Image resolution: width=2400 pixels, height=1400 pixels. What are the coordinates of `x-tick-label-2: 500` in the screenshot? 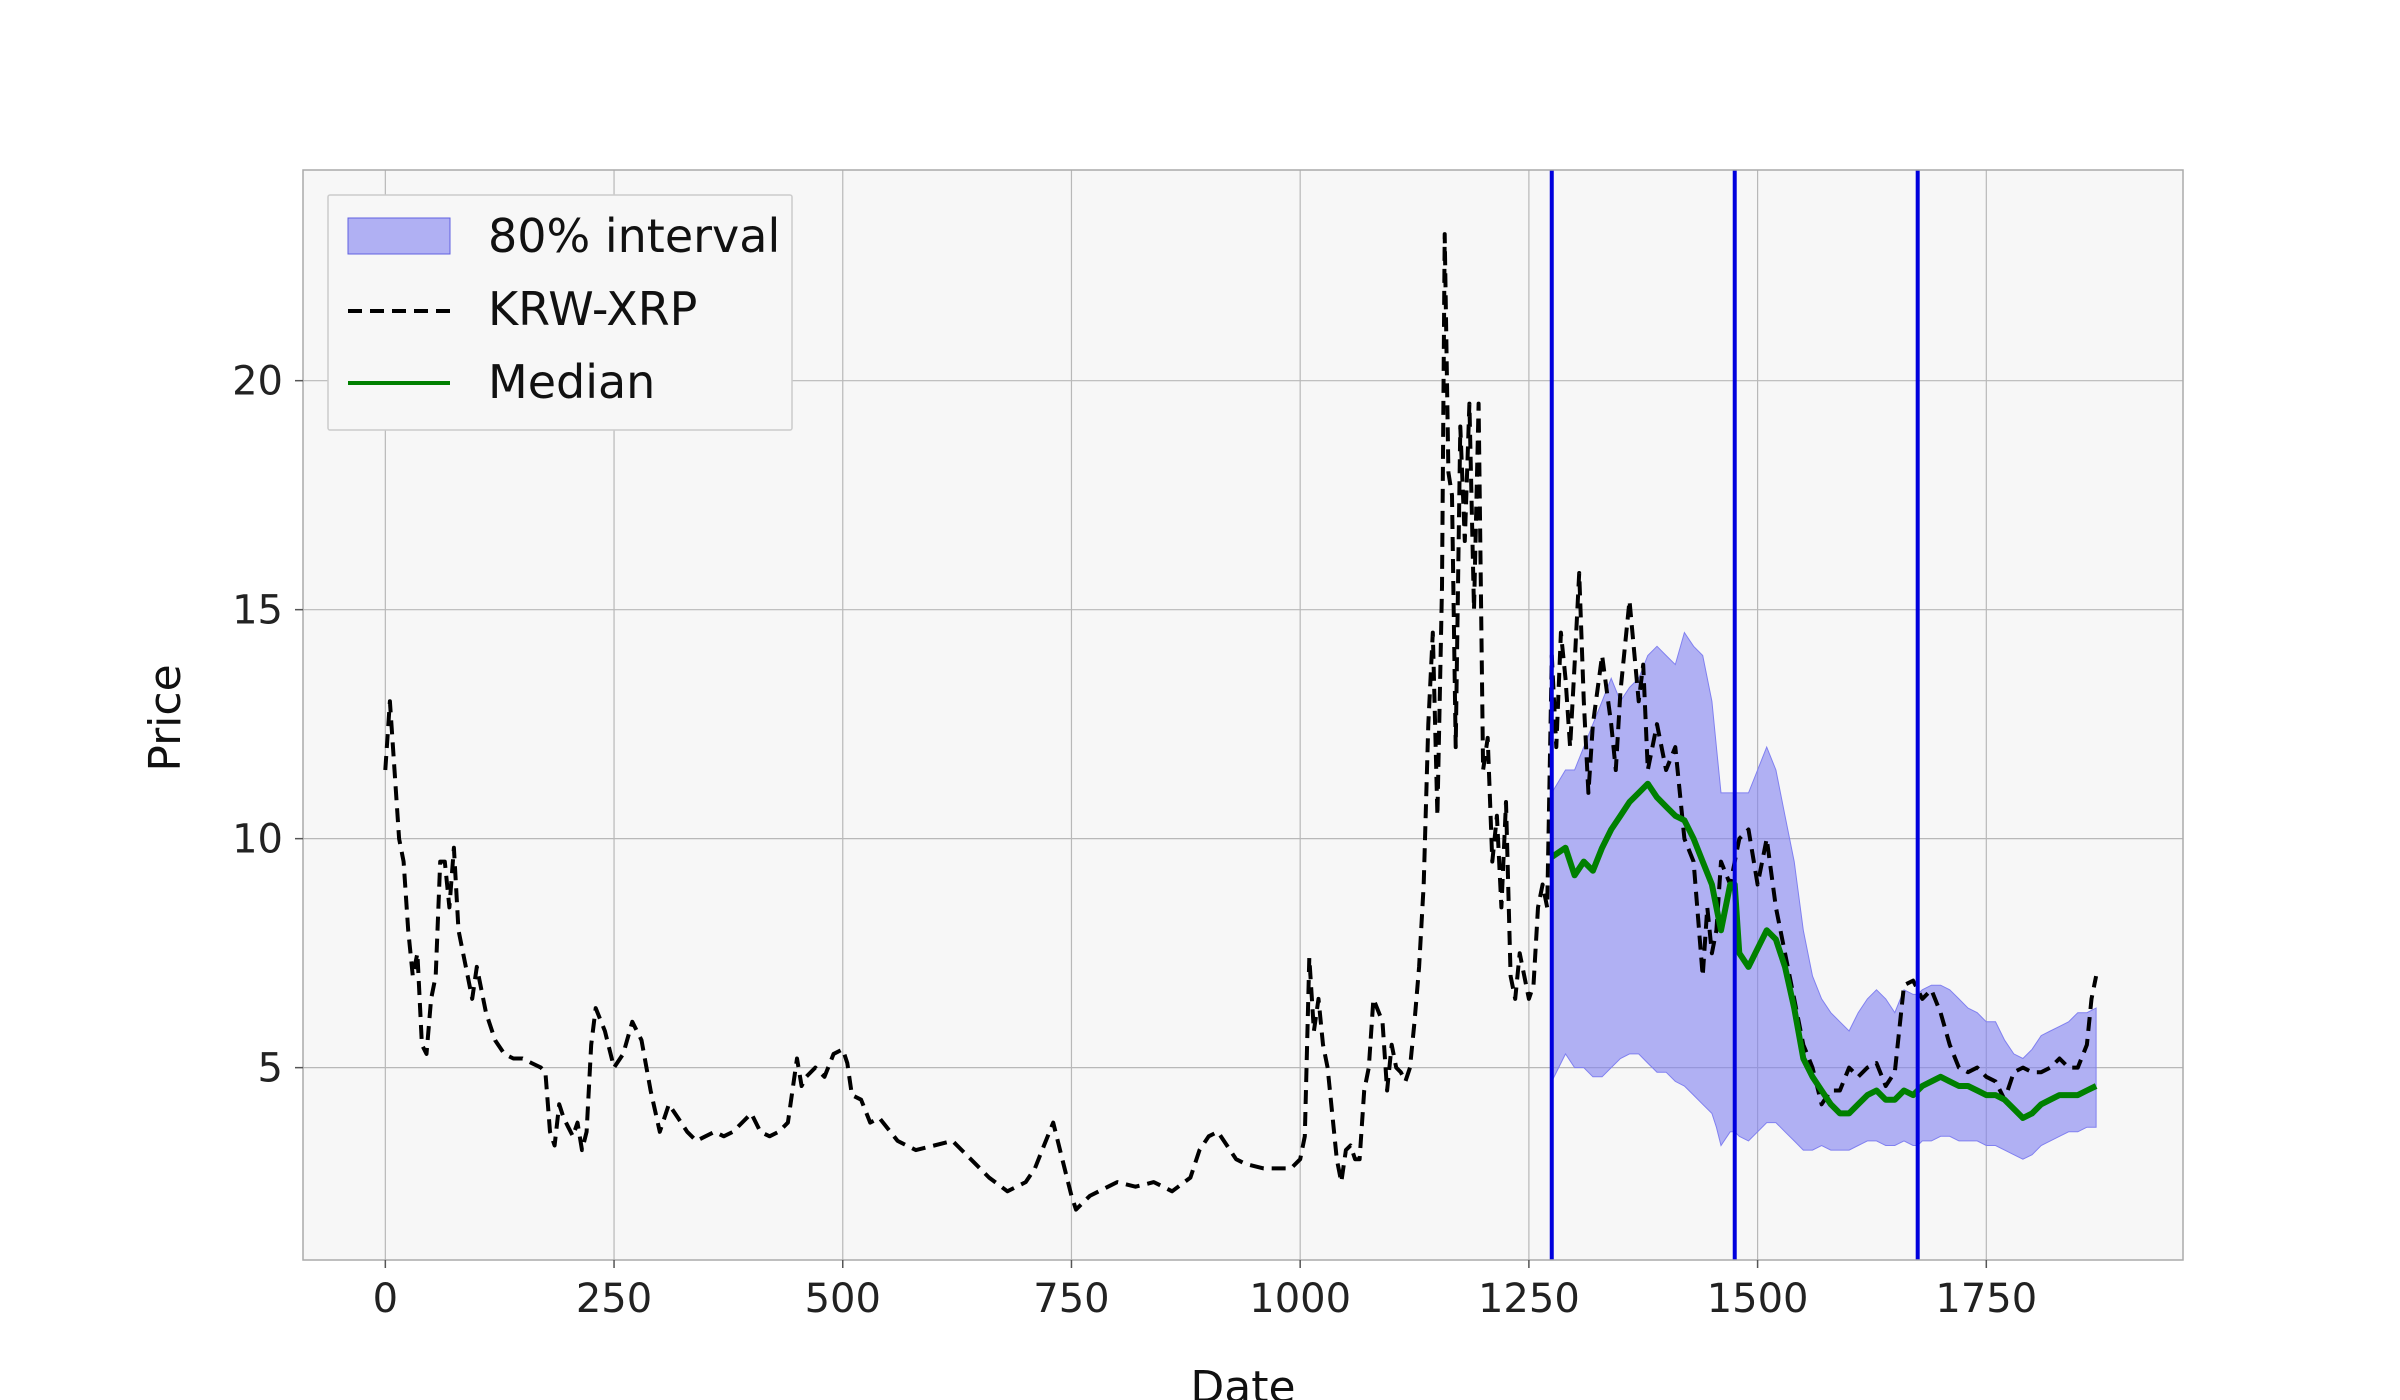 It's located at (843, 1299).